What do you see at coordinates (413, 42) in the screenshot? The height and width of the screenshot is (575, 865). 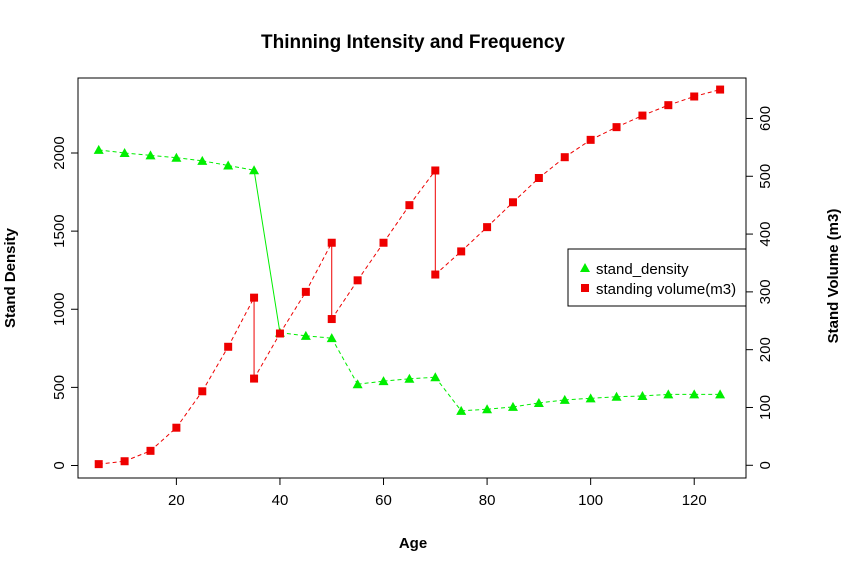 I see `chart-title: Thinning Intensity and Frequency` at bounding box center [413, 42].